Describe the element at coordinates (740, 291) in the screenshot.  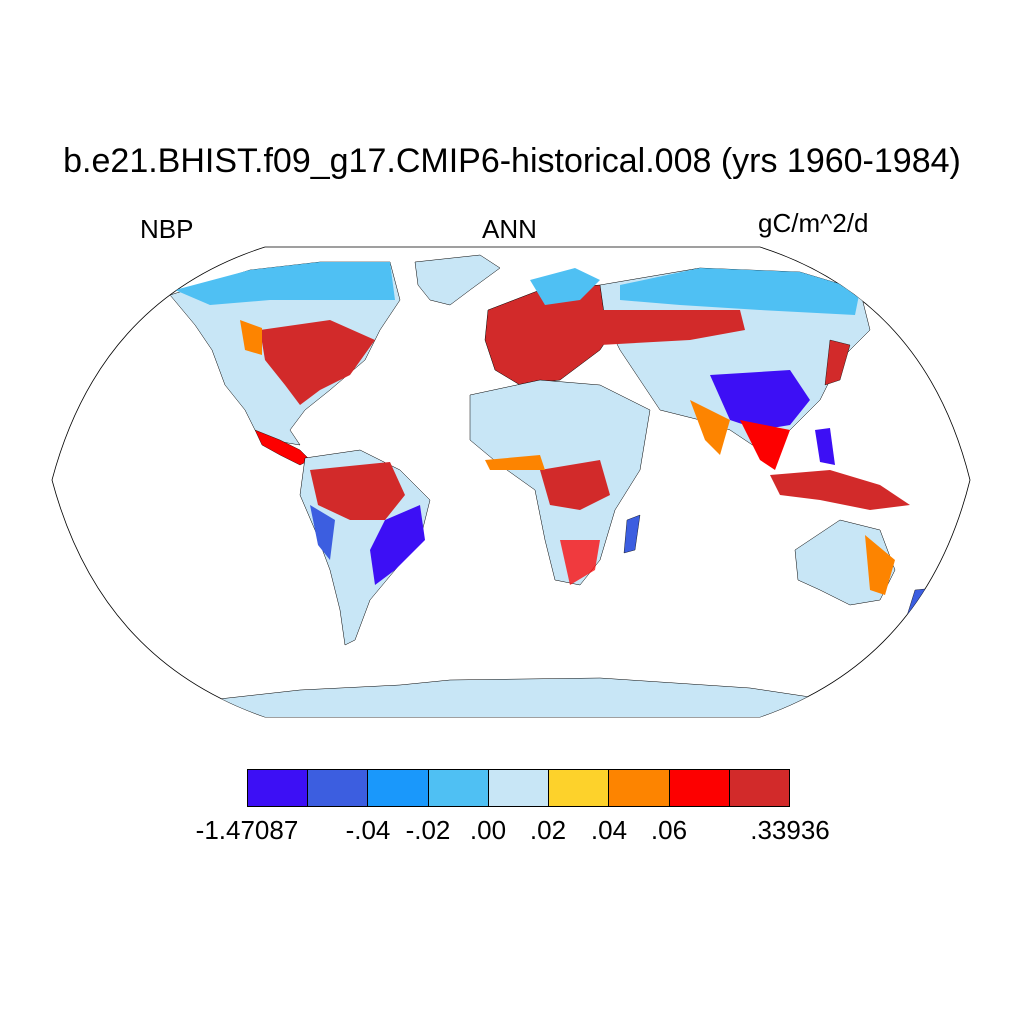
I see `siberia-blue` at that location.